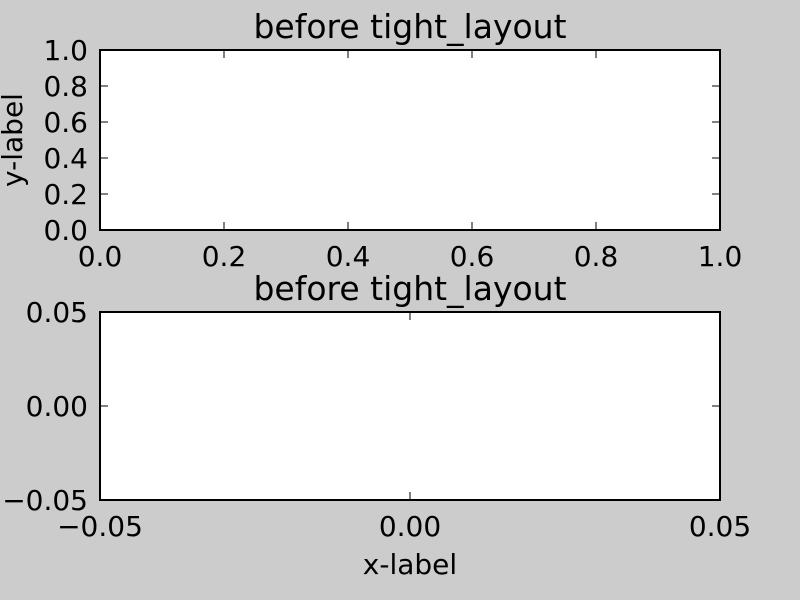  What do you see at coordinates (224, 256) in the screenshot?
I see `x-tick-label: 0.2` at bounding box center [224, 256].